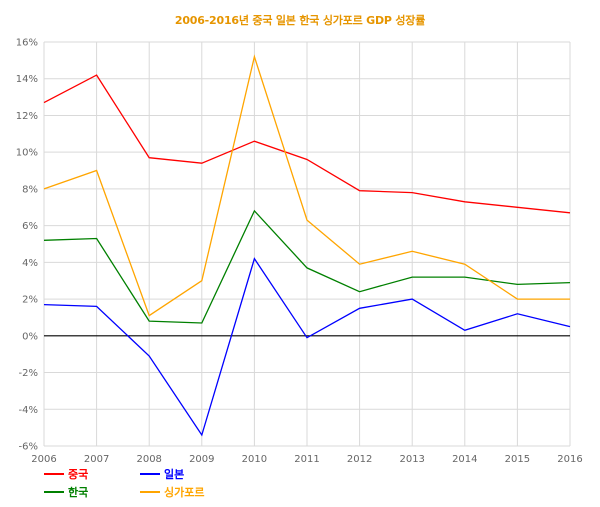 The image size is (600, 507). Describe the element at coordinates (27, 153) in the screenshot. I see `y-tick-label: 10%` at that location.